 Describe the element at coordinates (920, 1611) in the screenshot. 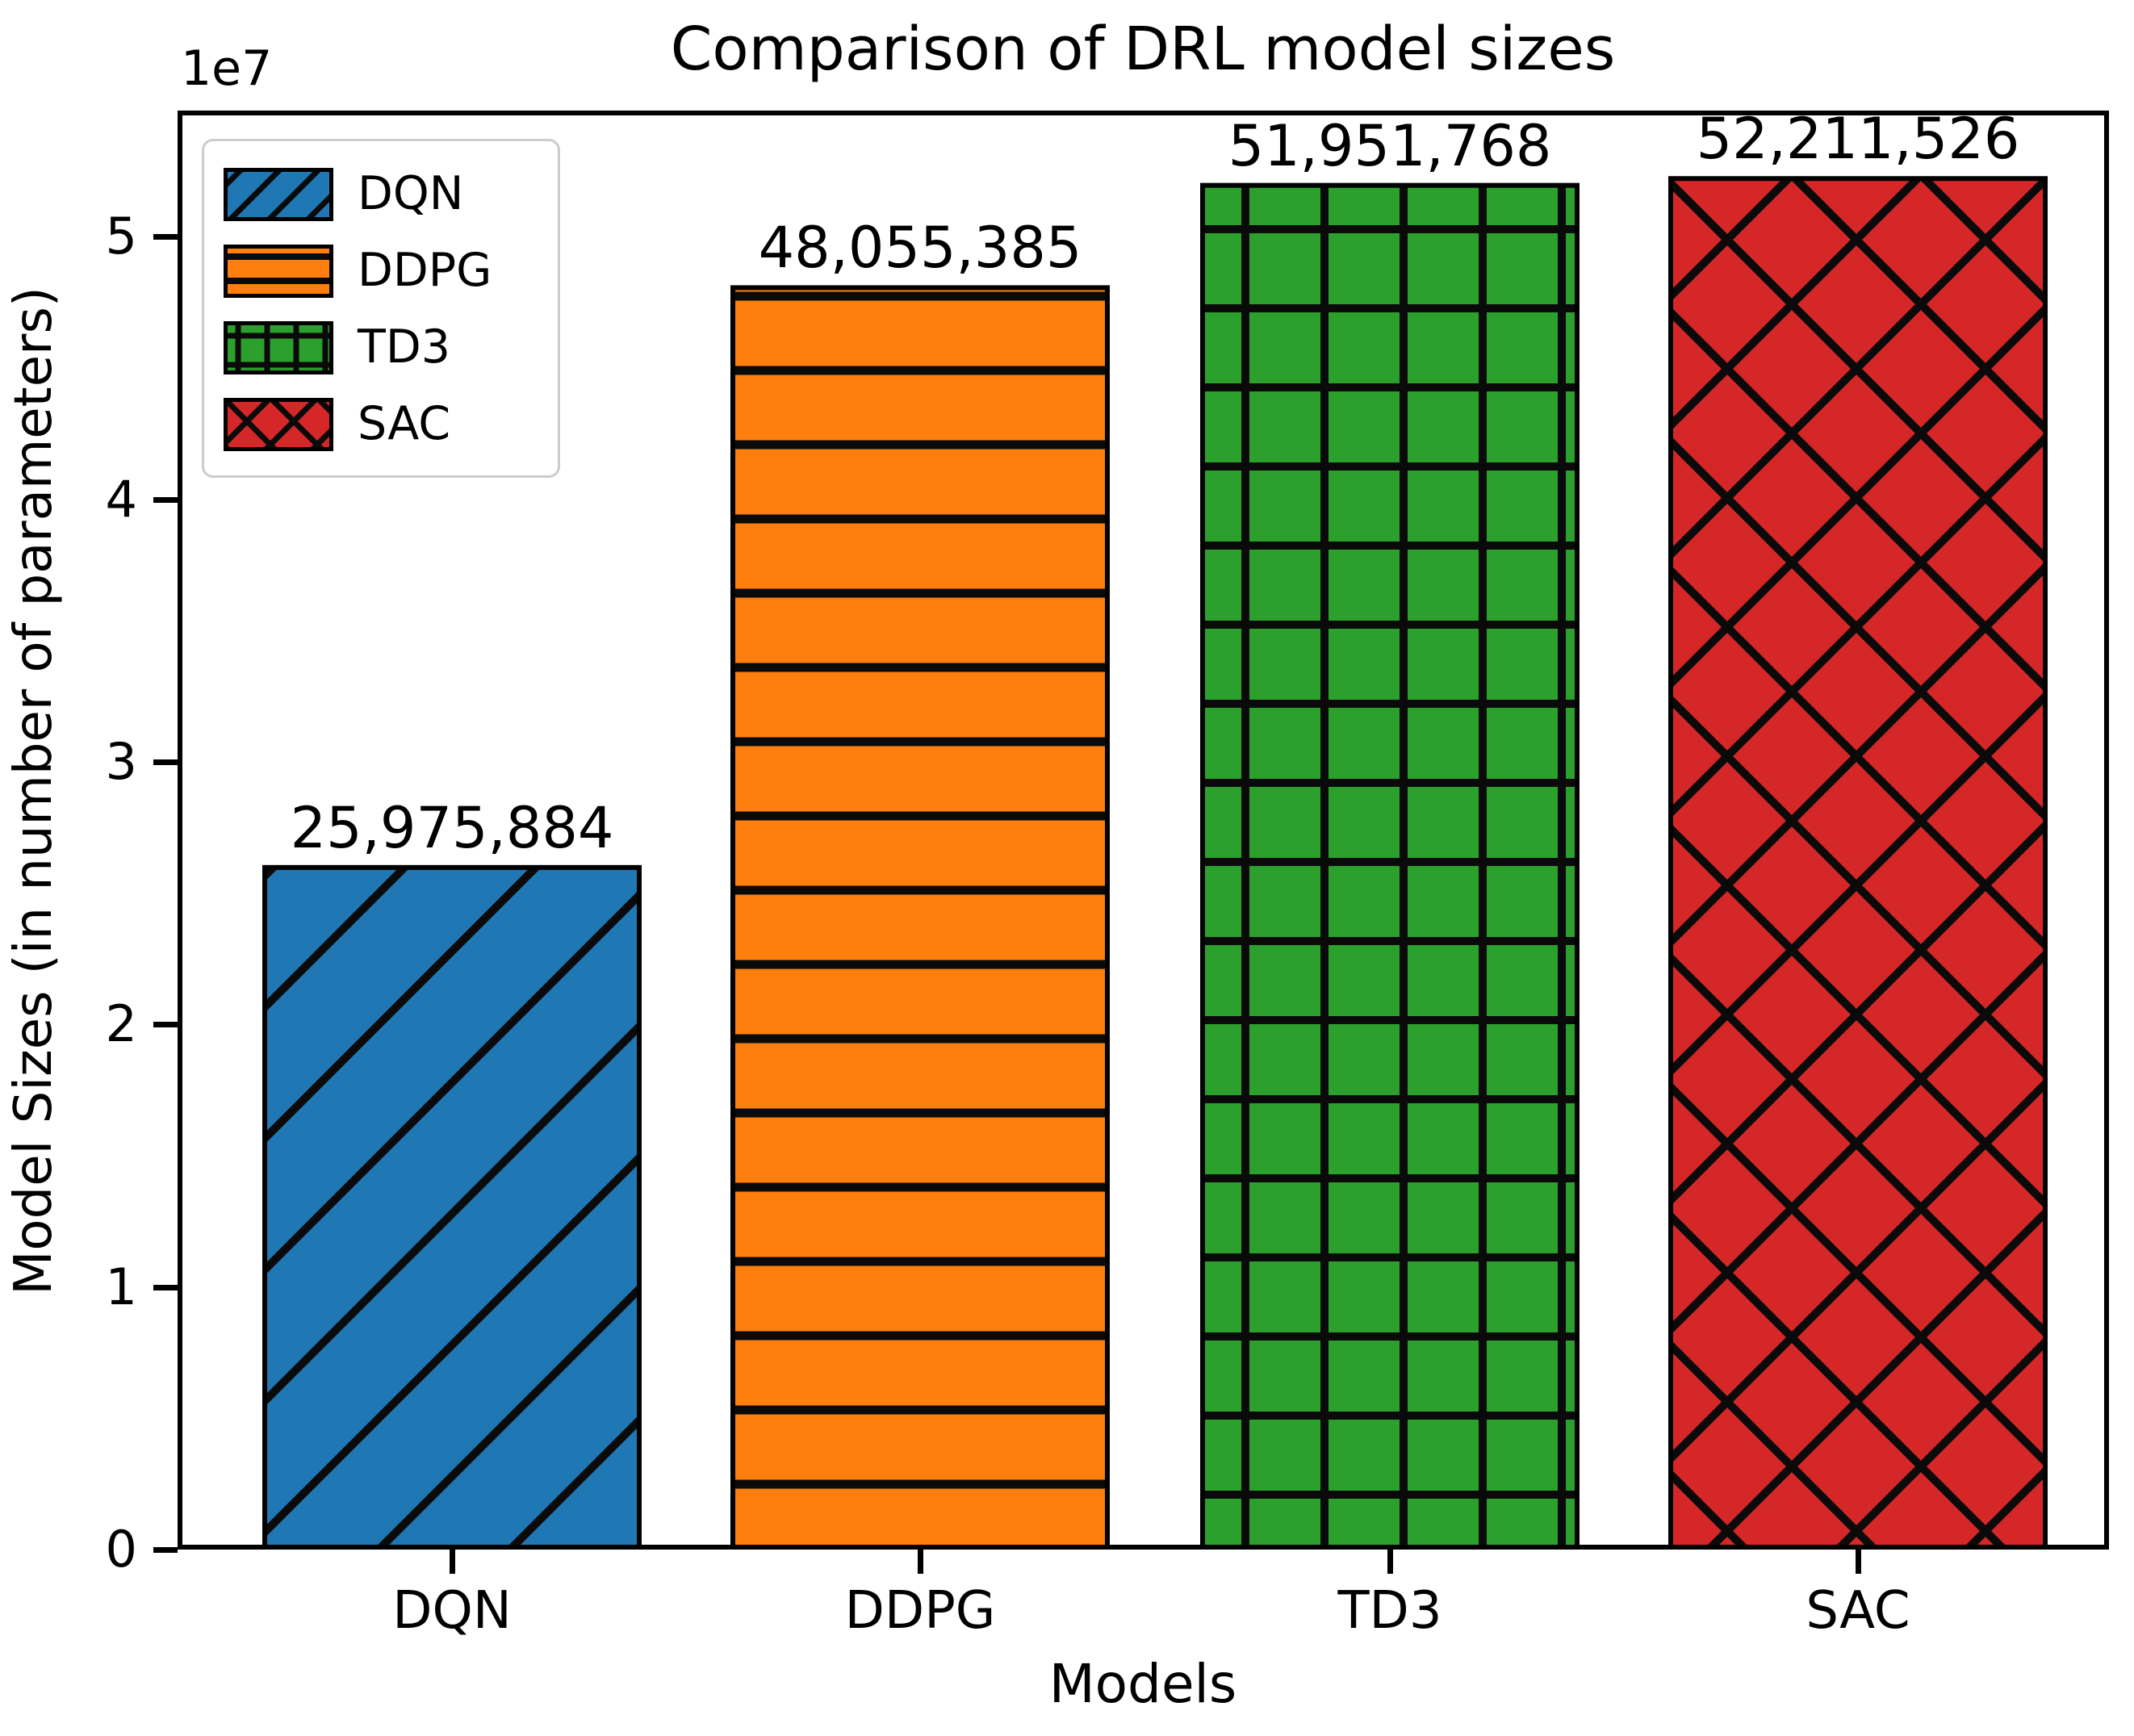

I see `x-tick-label: DDPG` at that location.